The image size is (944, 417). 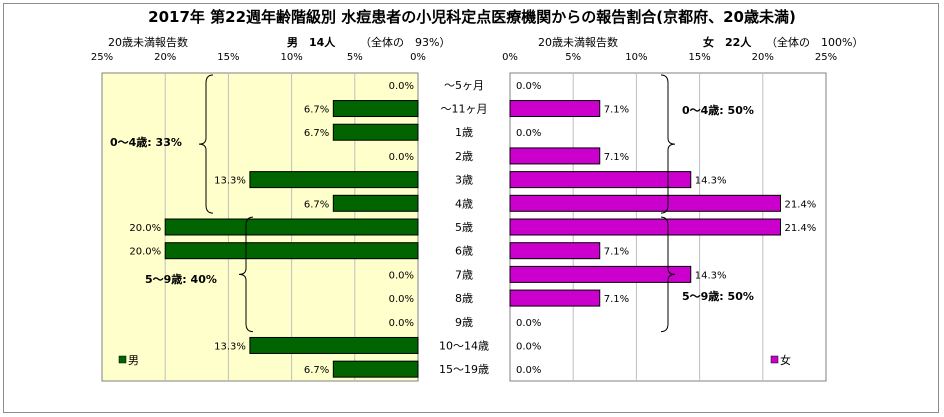 What do you see at coordinates (464, 322) in the screenshot?
I see `category-label: 9歳` at bounding box center [464, 322].